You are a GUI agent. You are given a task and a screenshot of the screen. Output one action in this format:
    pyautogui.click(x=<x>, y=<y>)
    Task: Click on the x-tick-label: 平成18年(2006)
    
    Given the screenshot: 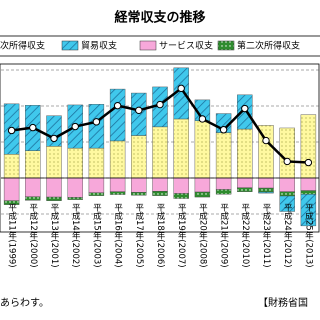 What is the action you would take?
    pyautogui.click(x=160, y=235)
    